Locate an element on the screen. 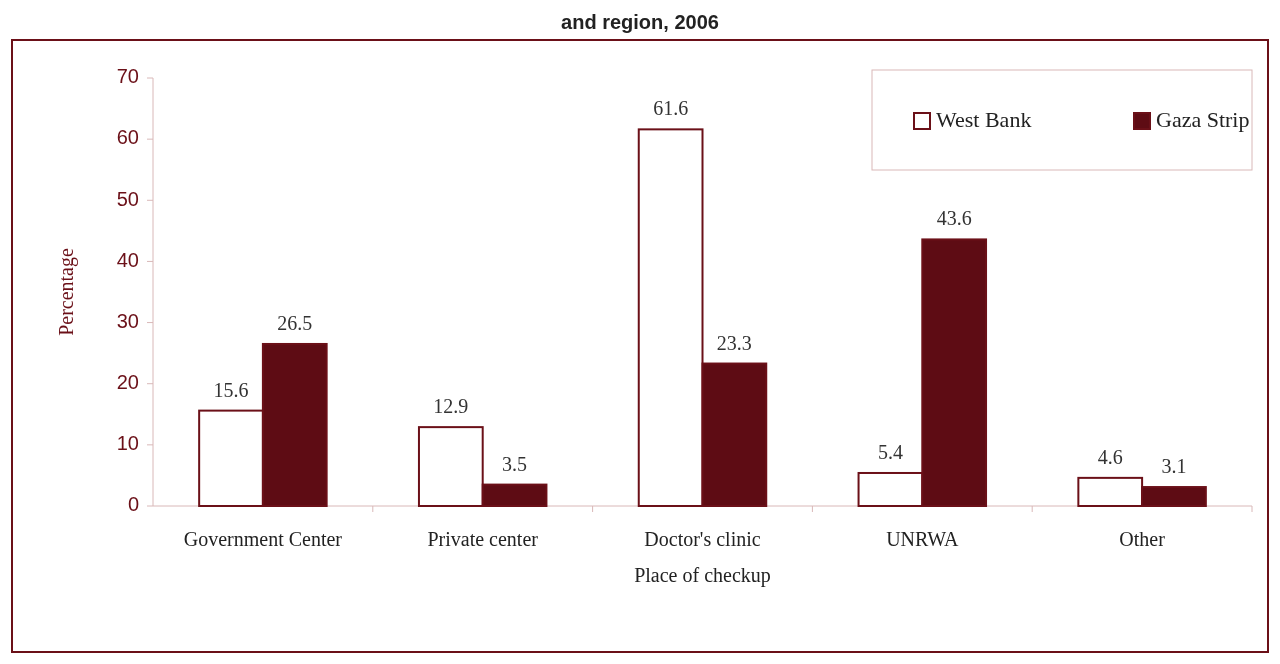 The height and width of the screenshot is (664, 1280). data-label: 4.6 is located at coordinates (1110, 456).